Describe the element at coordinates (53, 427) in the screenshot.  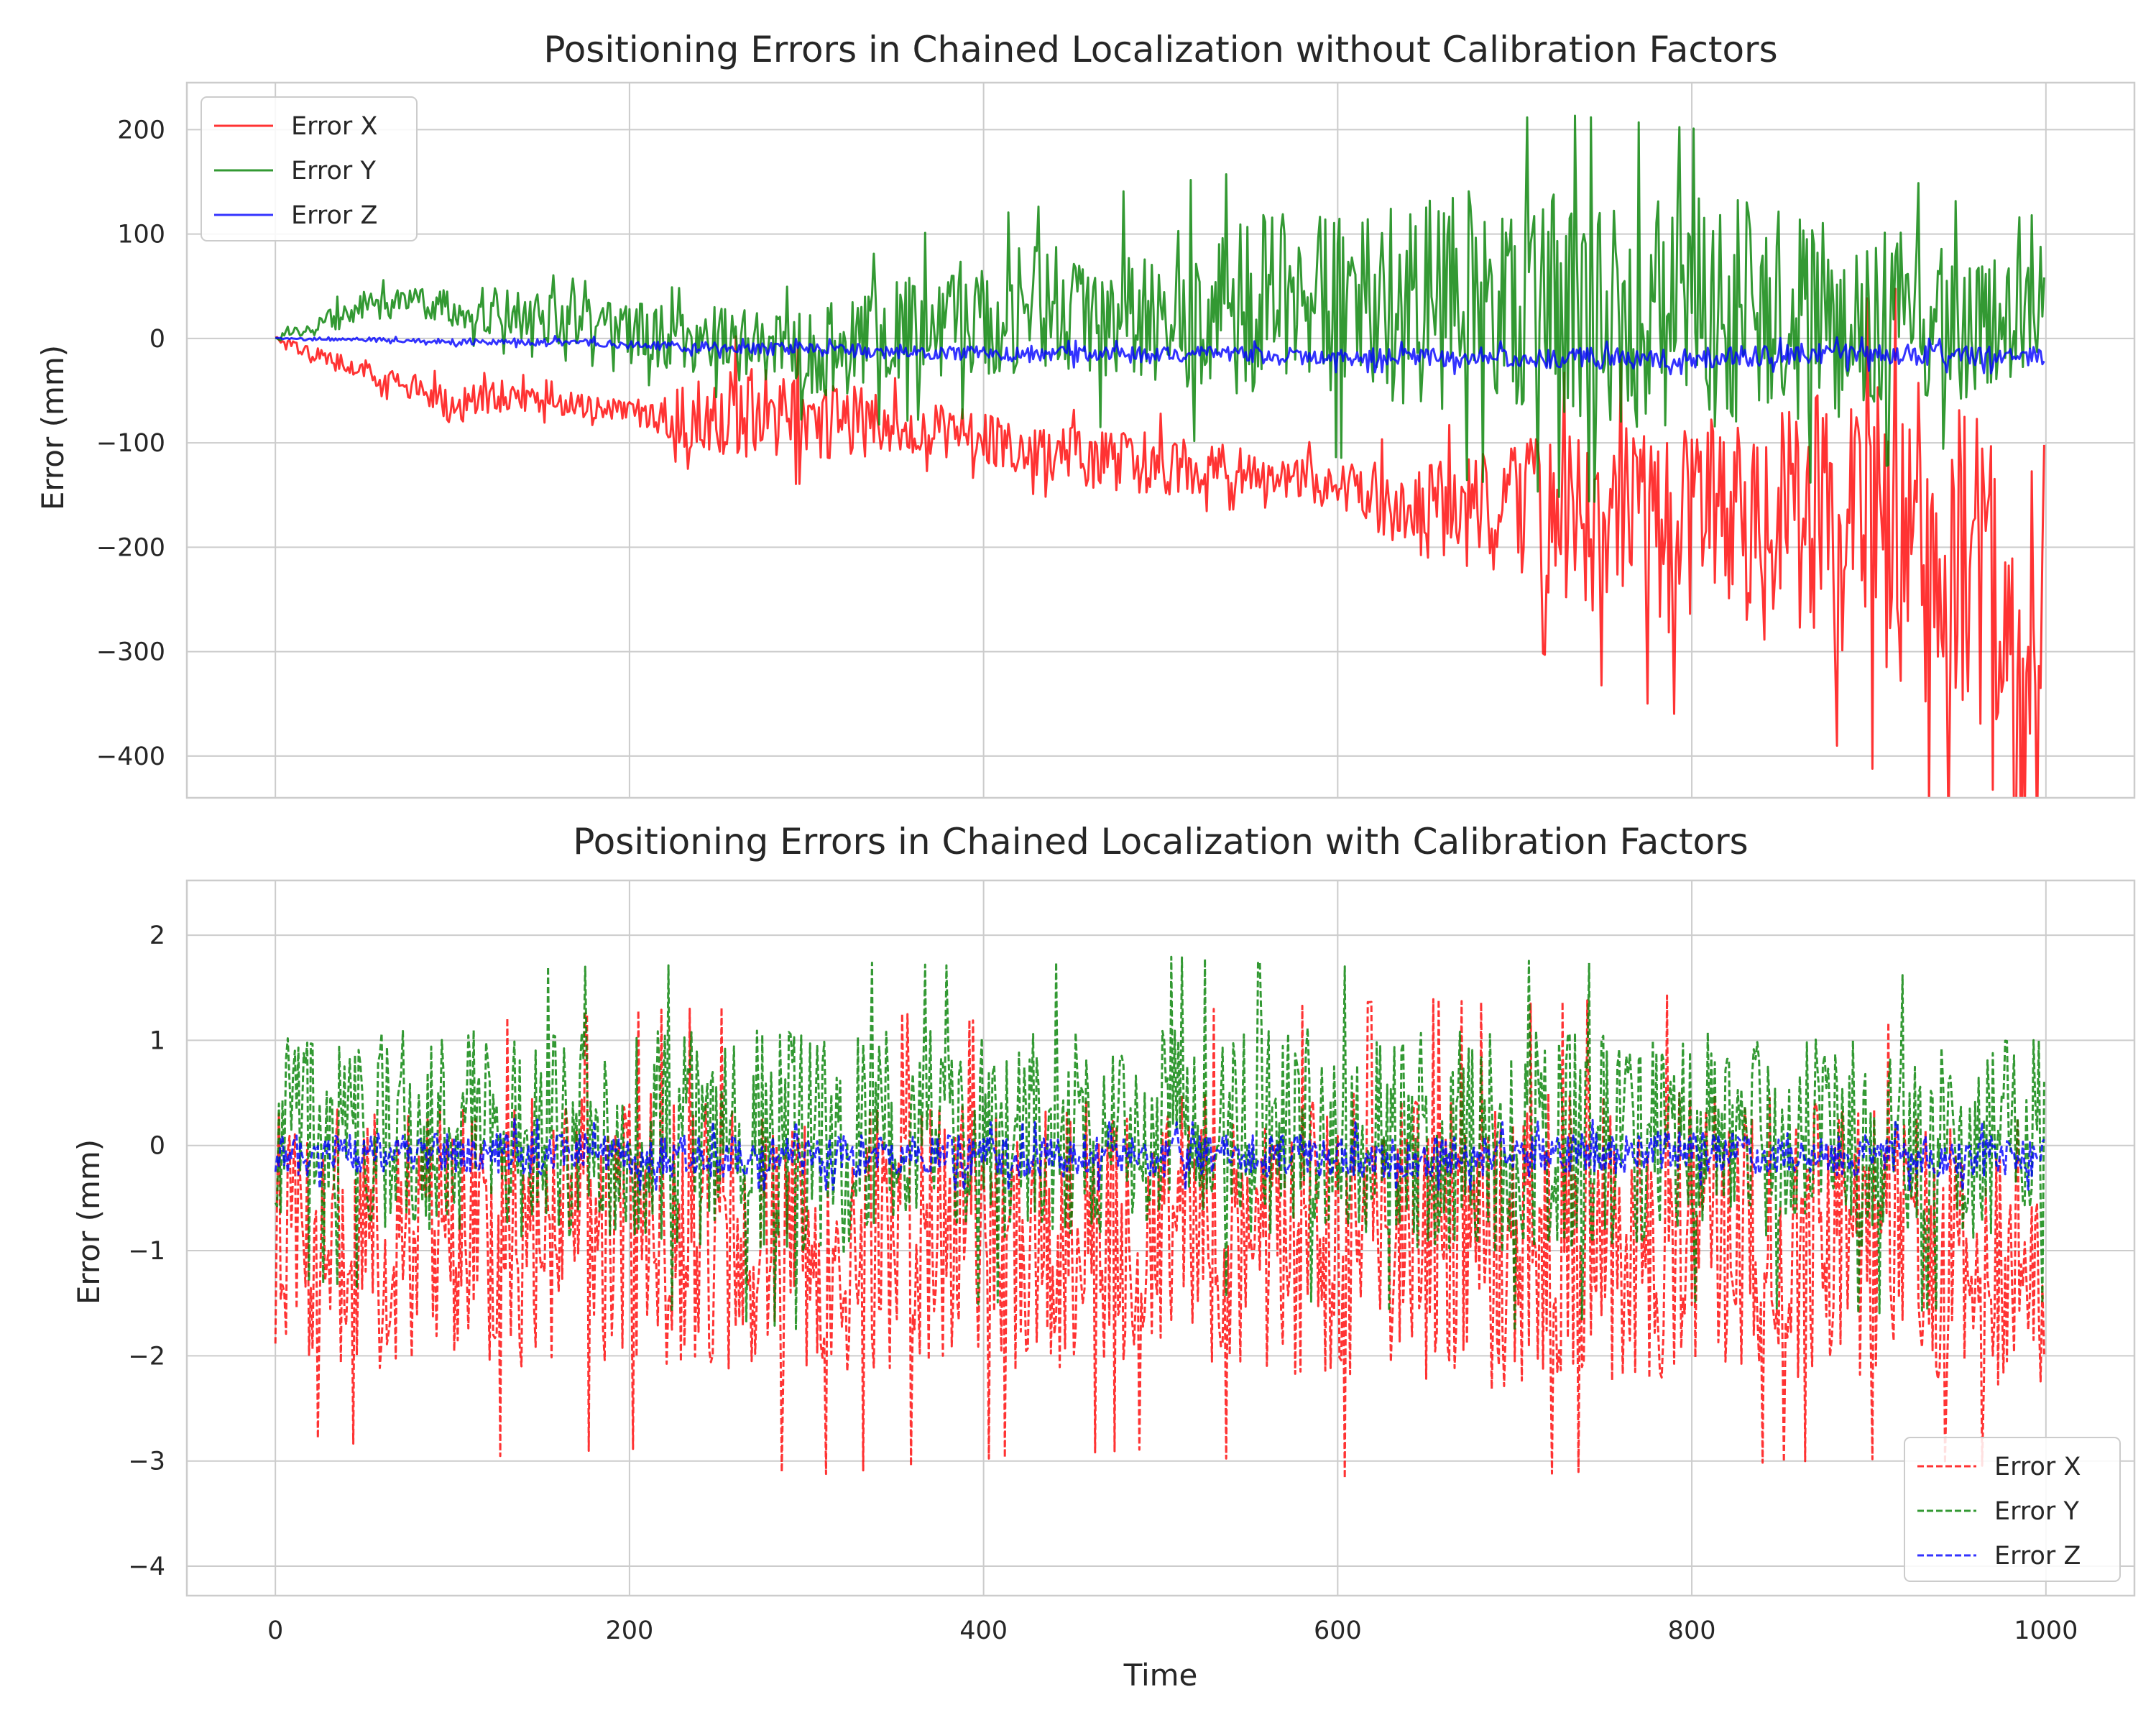
I see `top-y-axis-label: Error (mm)` at that location.